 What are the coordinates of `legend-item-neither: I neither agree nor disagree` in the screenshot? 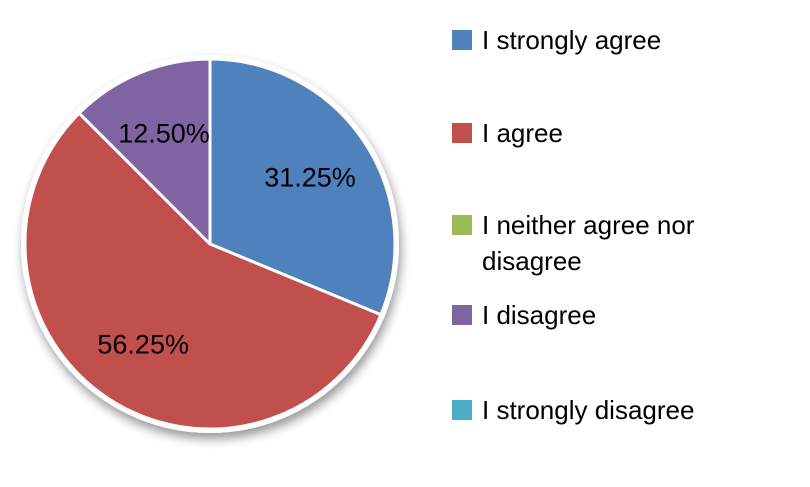 It's located at (607, 243).